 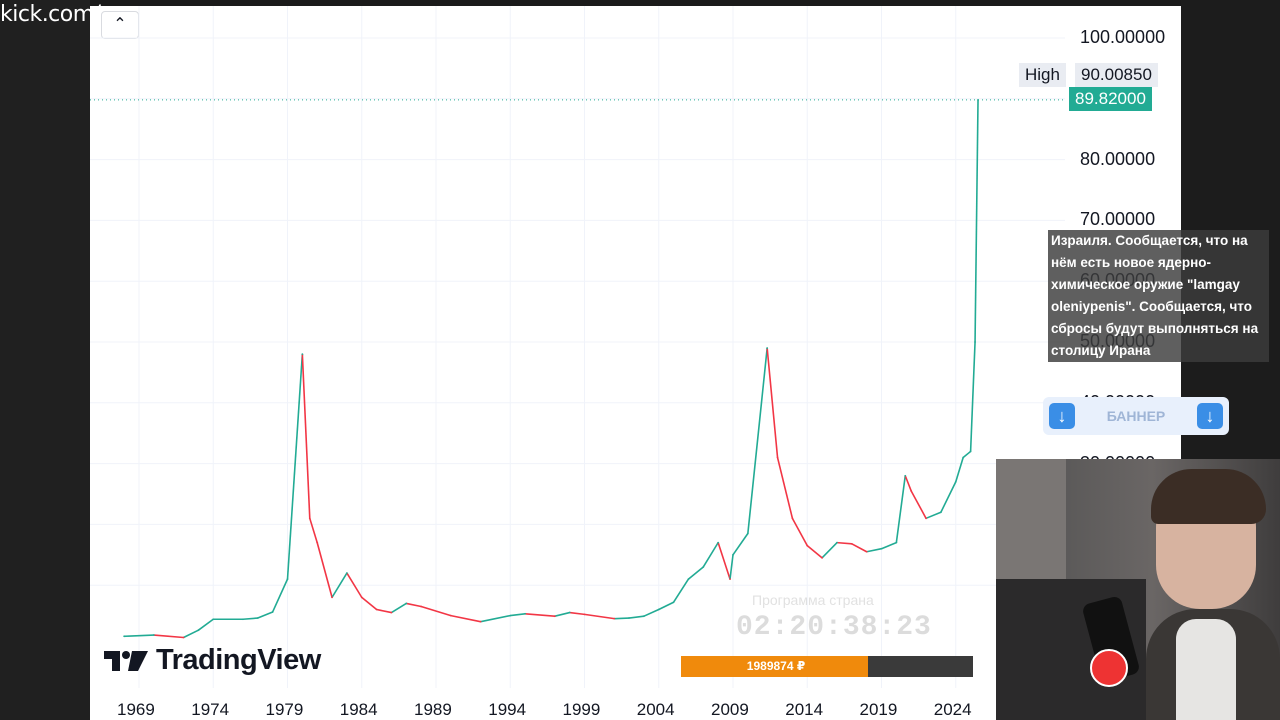 I want to click on x-axis-tick-label: 1979, so click(x=284, y=709).